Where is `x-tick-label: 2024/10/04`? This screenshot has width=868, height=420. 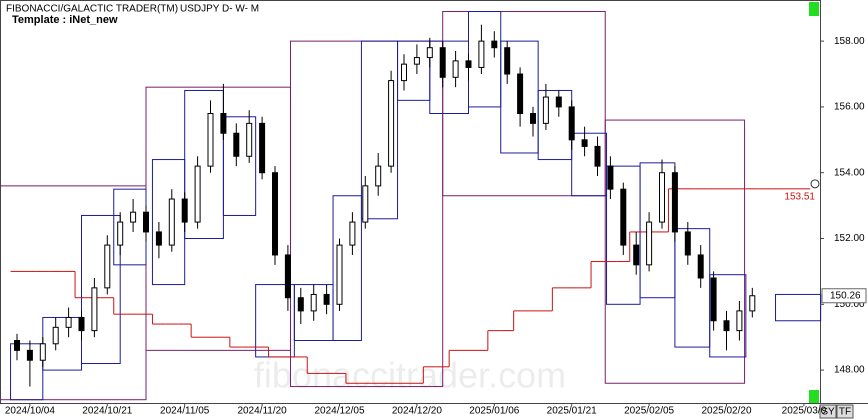 x-tick-label: 2024/10/04 is located at coordinates (30, 411).